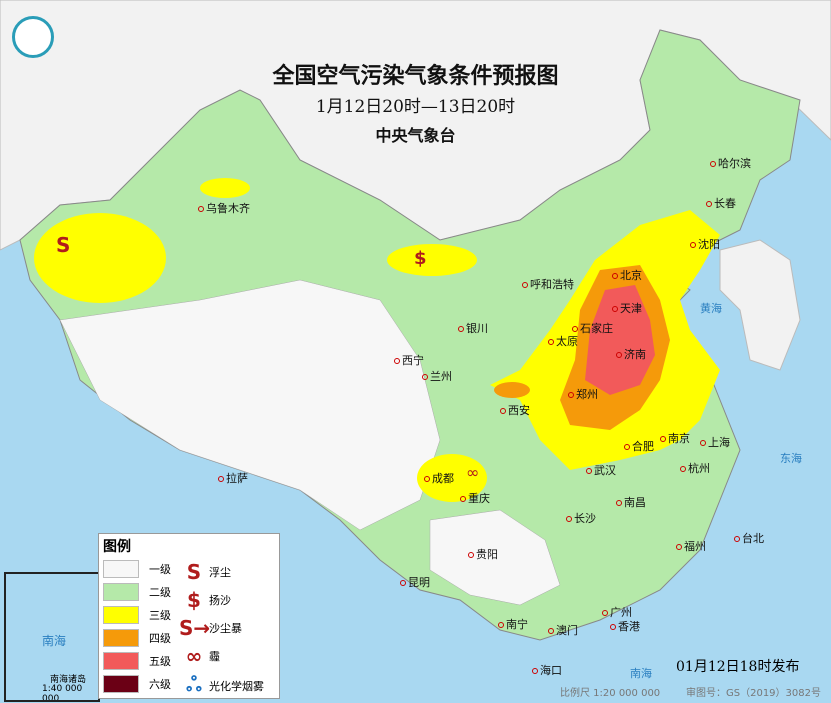  I want to click on photochemical-smog-icon: ஃ, so click(194, 684).